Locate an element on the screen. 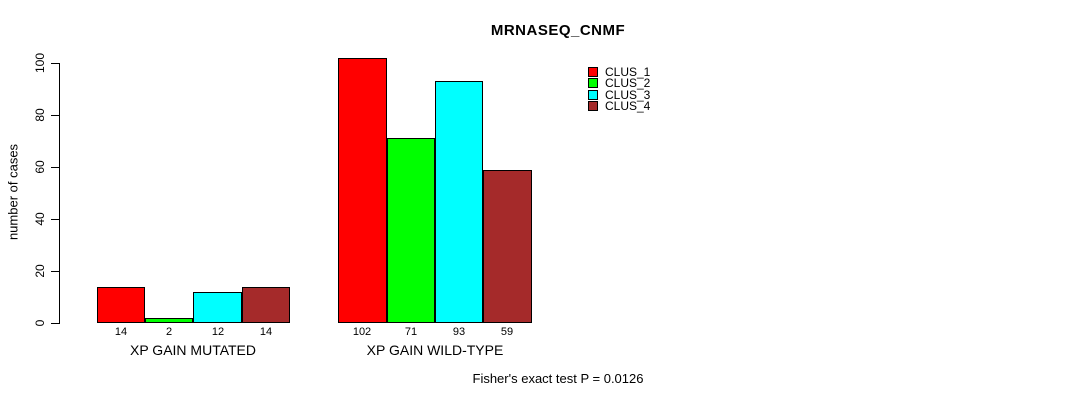  bar-clus_3-group2 is located at coordinates (459, 202).